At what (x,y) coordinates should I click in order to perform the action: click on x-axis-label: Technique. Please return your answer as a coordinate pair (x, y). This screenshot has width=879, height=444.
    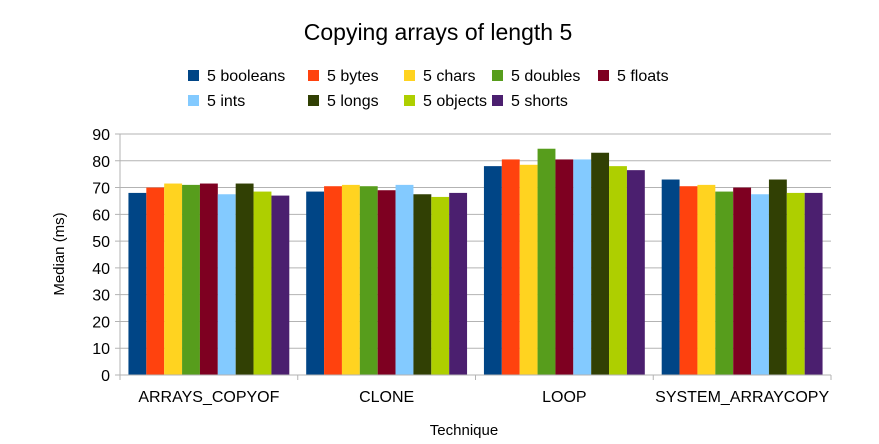
    Looking at the image, I should click on (464, 430).